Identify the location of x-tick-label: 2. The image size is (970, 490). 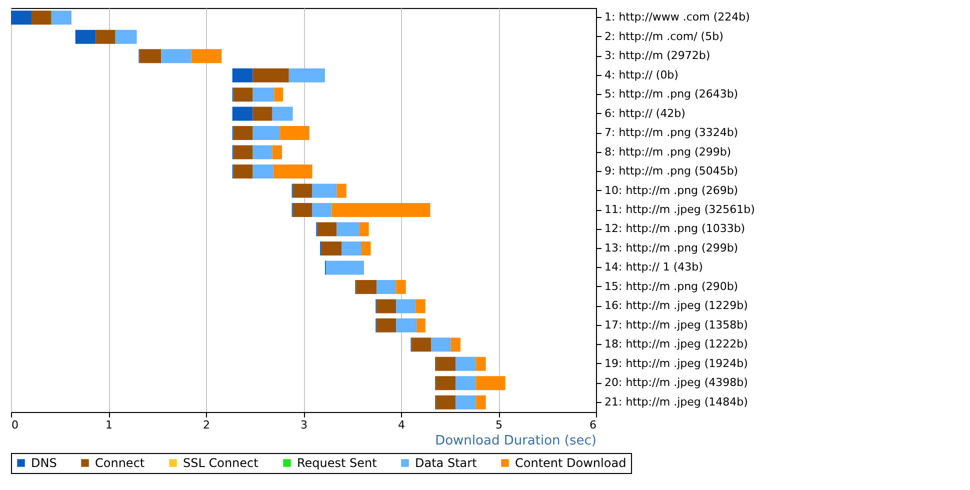
(206, 425).